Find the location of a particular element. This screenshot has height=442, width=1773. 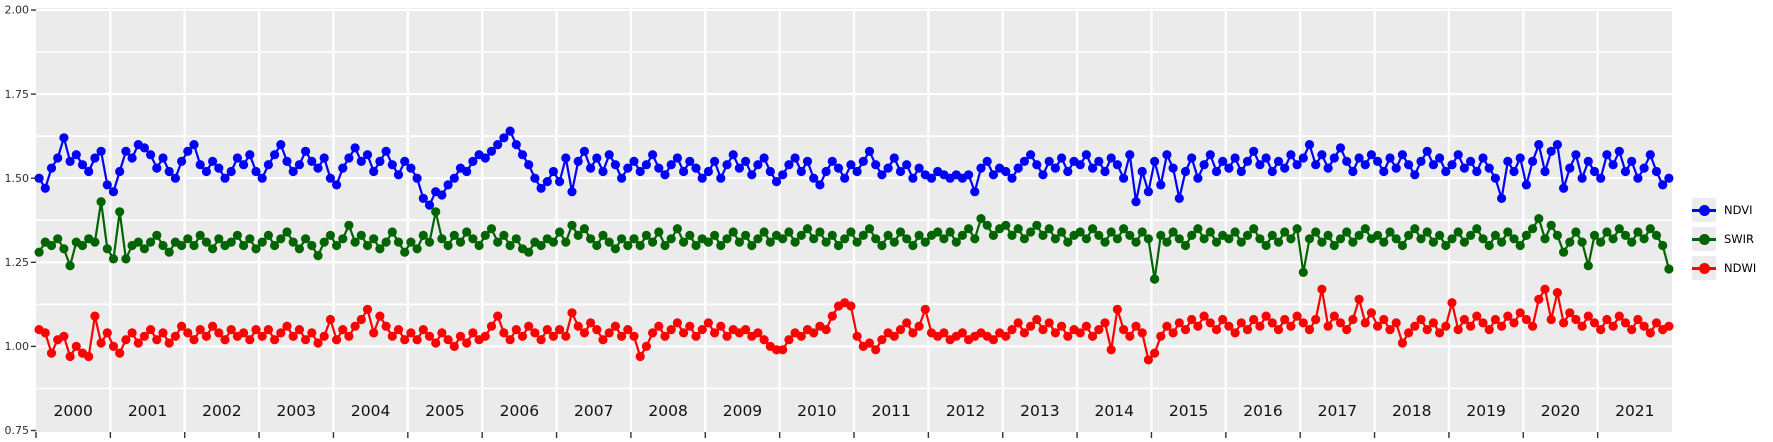

x-year-label: 2017 is located at coordinates (1337, 411).